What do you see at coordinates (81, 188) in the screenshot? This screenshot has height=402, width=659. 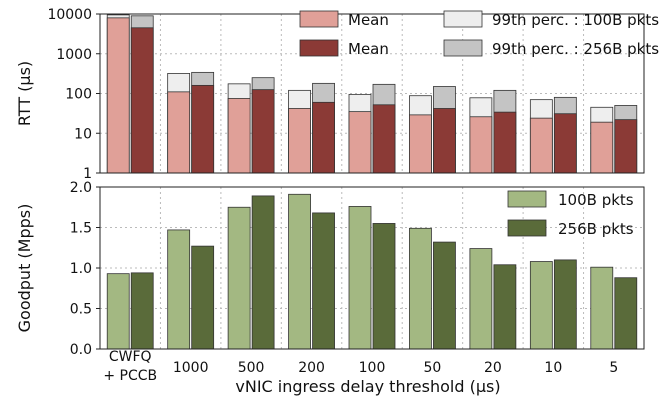 I see `goodput-ytick-label: 2.0` at bounding box center [81, 188].